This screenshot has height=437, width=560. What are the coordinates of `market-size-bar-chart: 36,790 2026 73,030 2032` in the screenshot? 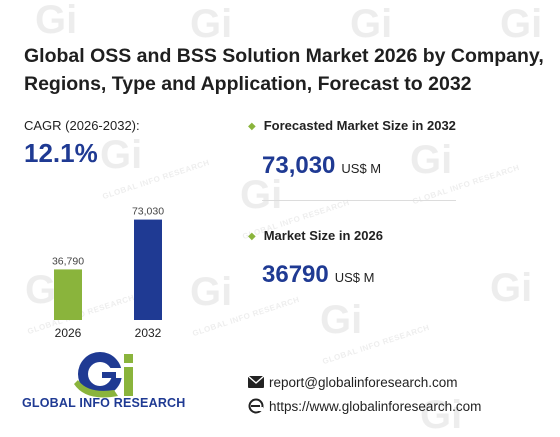 It's located at (121, 275).